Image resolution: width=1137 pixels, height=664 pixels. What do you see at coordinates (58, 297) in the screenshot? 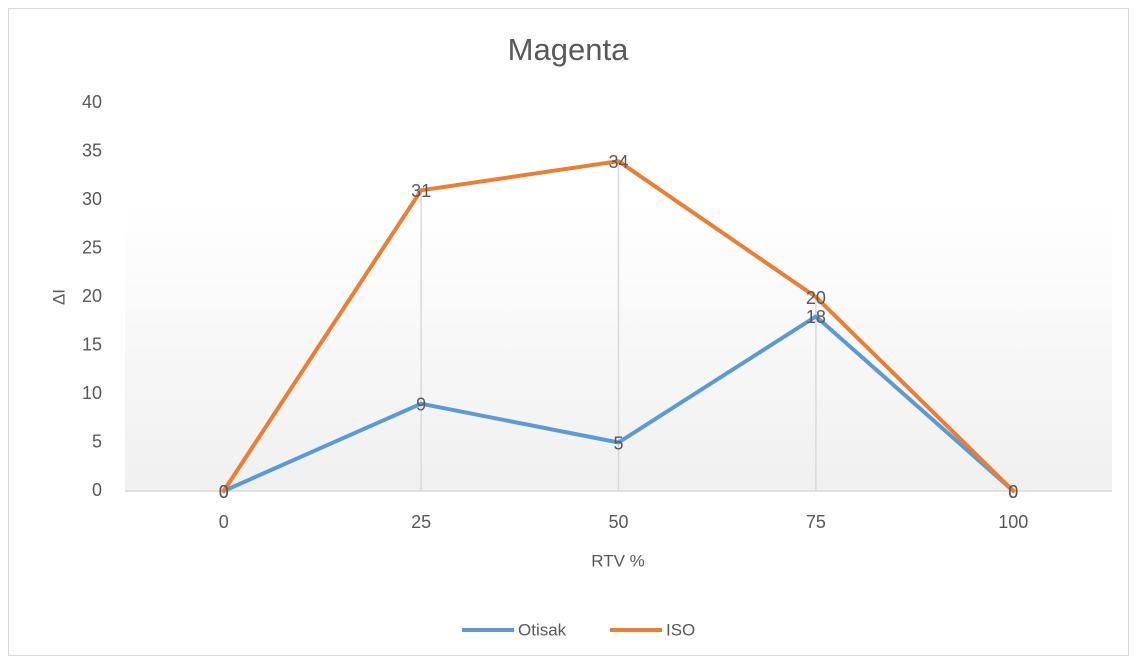
I see `y-axis-label: ΔI` at bounding box center [58, 297].